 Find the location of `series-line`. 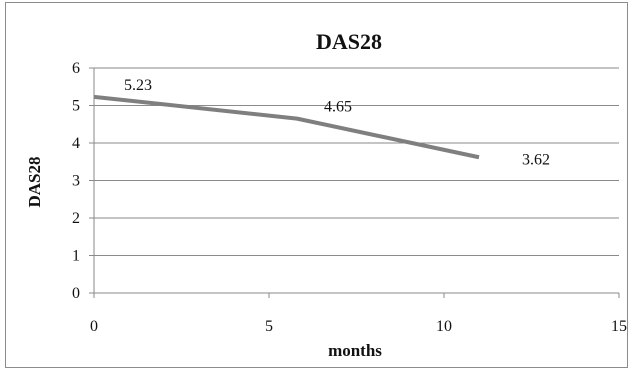

series-line is located at coordinates (286, 127).